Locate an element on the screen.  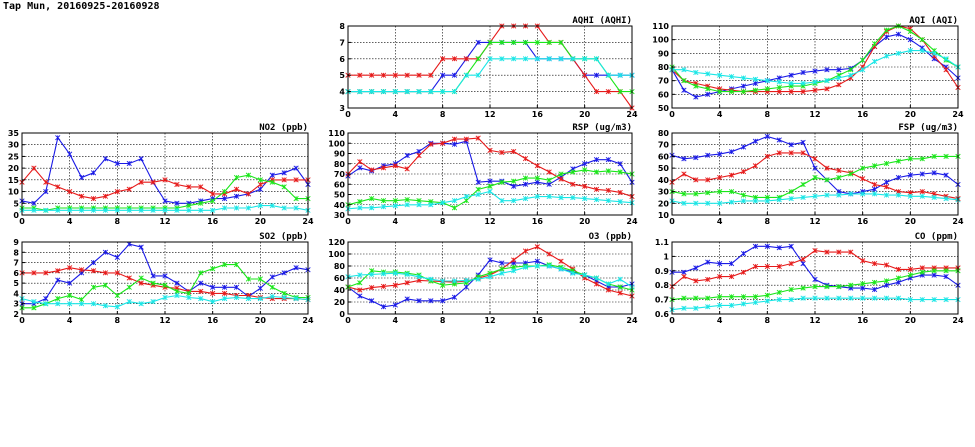
panel-title: AQI (AQI) is located at coordinates (933, 21).